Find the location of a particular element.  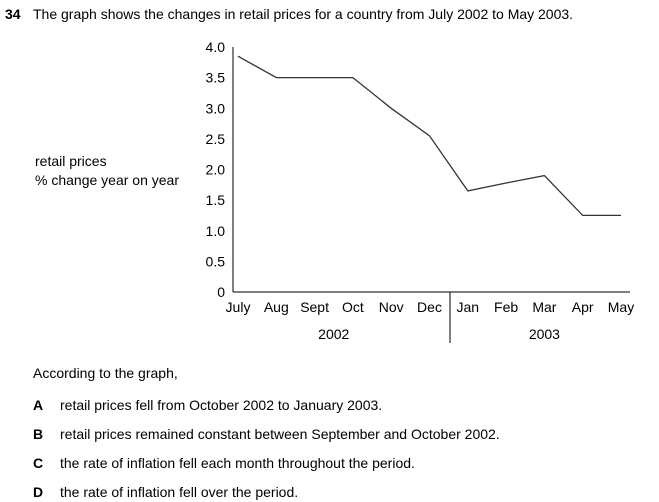

option-d-letter: D is located at coordinates (38, 492).